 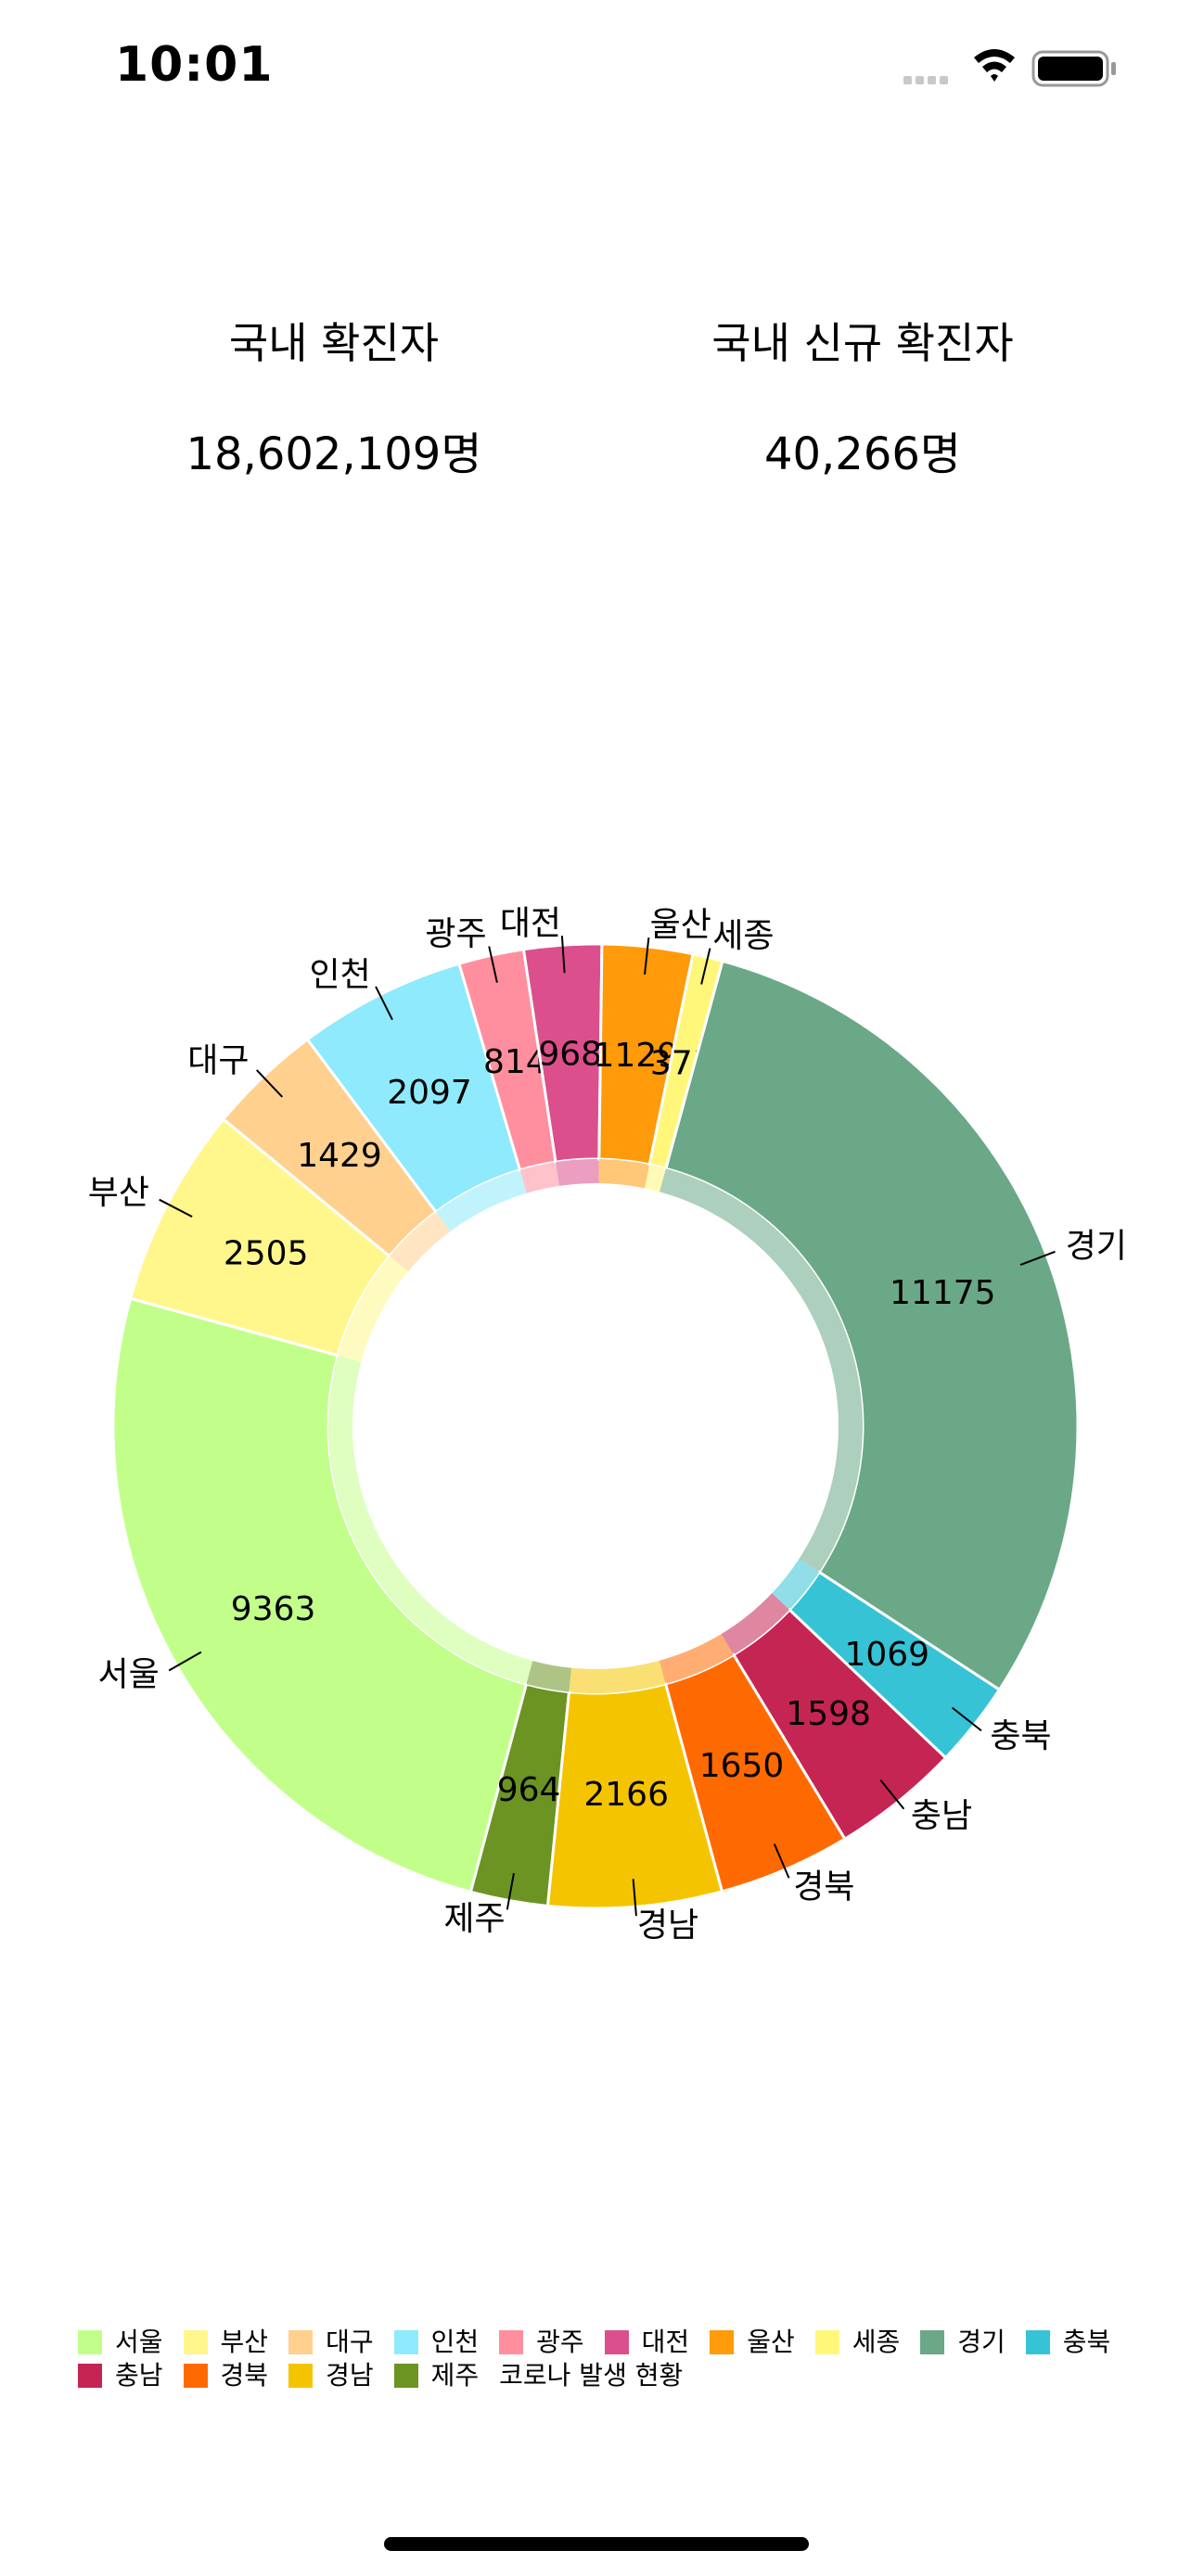 I want to click on legend-label: 경남, so click(x=350, y=2375).